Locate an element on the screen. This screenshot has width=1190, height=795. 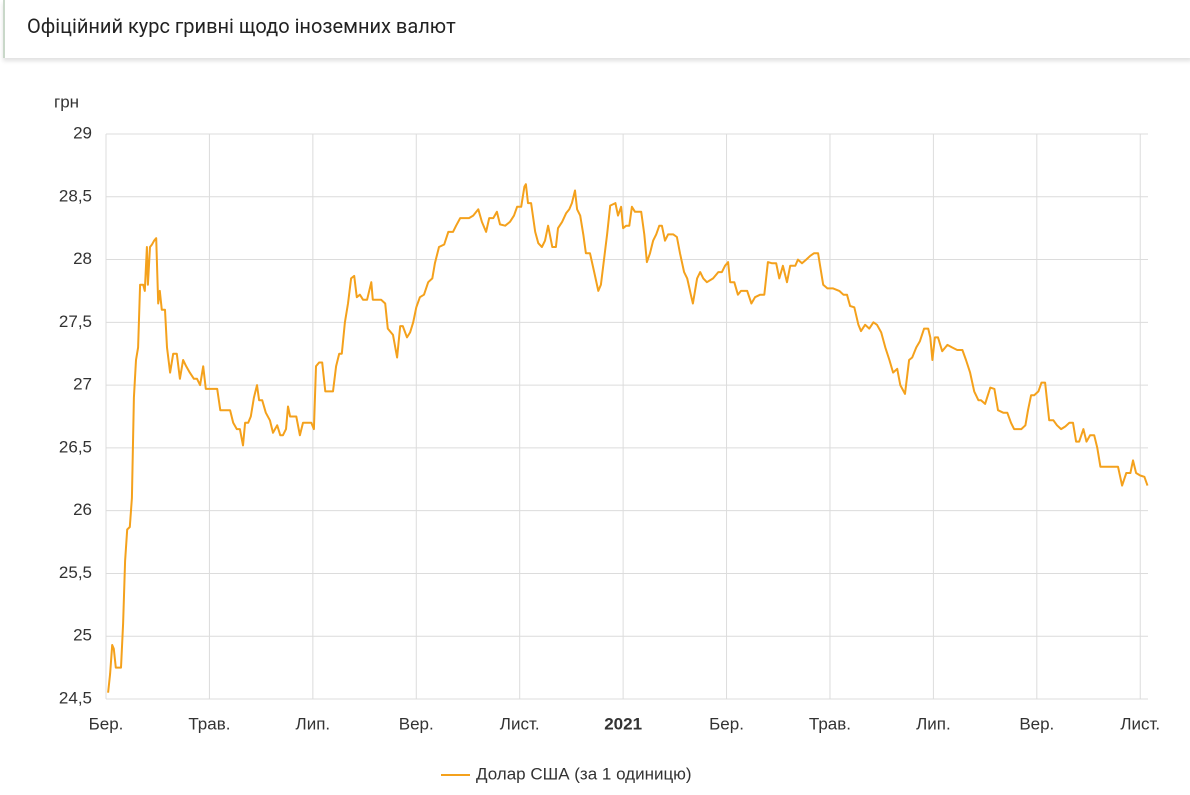
y-tick-label: 28,5 is located at coordinates (75, 195).